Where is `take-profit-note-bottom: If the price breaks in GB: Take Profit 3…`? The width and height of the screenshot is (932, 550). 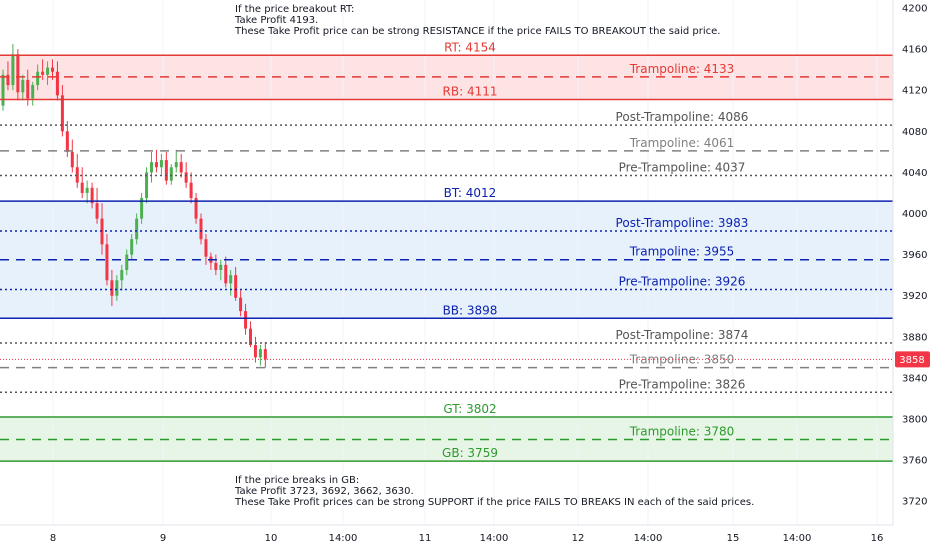
take-profit-note-bottom: If the price breaks in GB: Take Profit 3… is located at coordinates (495, 491).